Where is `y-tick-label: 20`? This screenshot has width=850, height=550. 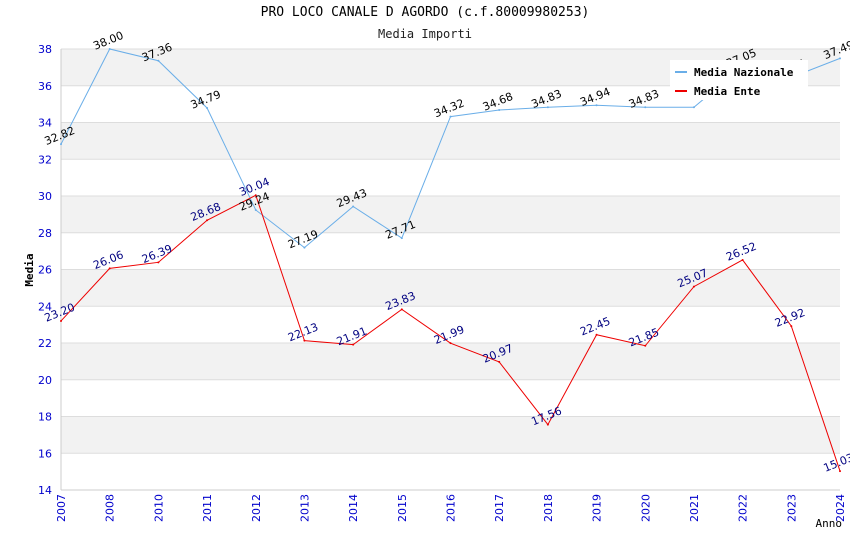
y-tick-label: 20 is located at coordinates (45, 380).